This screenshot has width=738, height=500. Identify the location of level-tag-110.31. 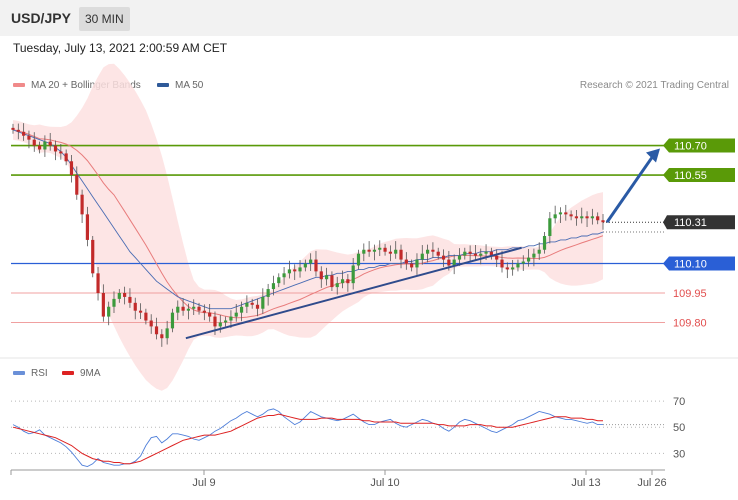
(699, 222).